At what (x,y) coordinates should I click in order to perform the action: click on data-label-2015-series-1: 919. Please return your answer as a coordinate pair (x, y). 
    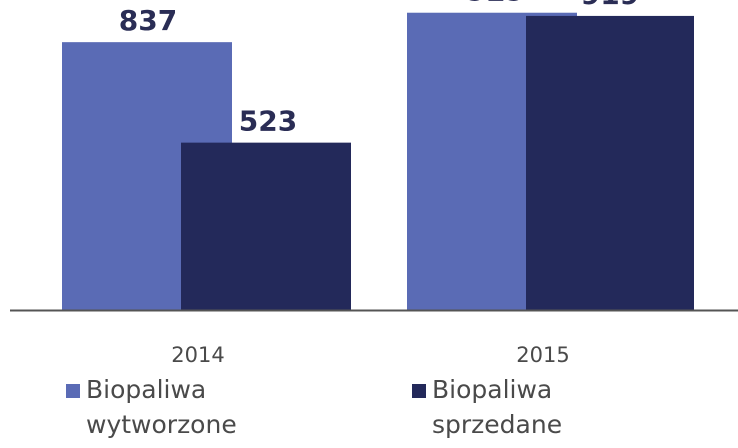
    Looking at the image, I should click on (610, 5).